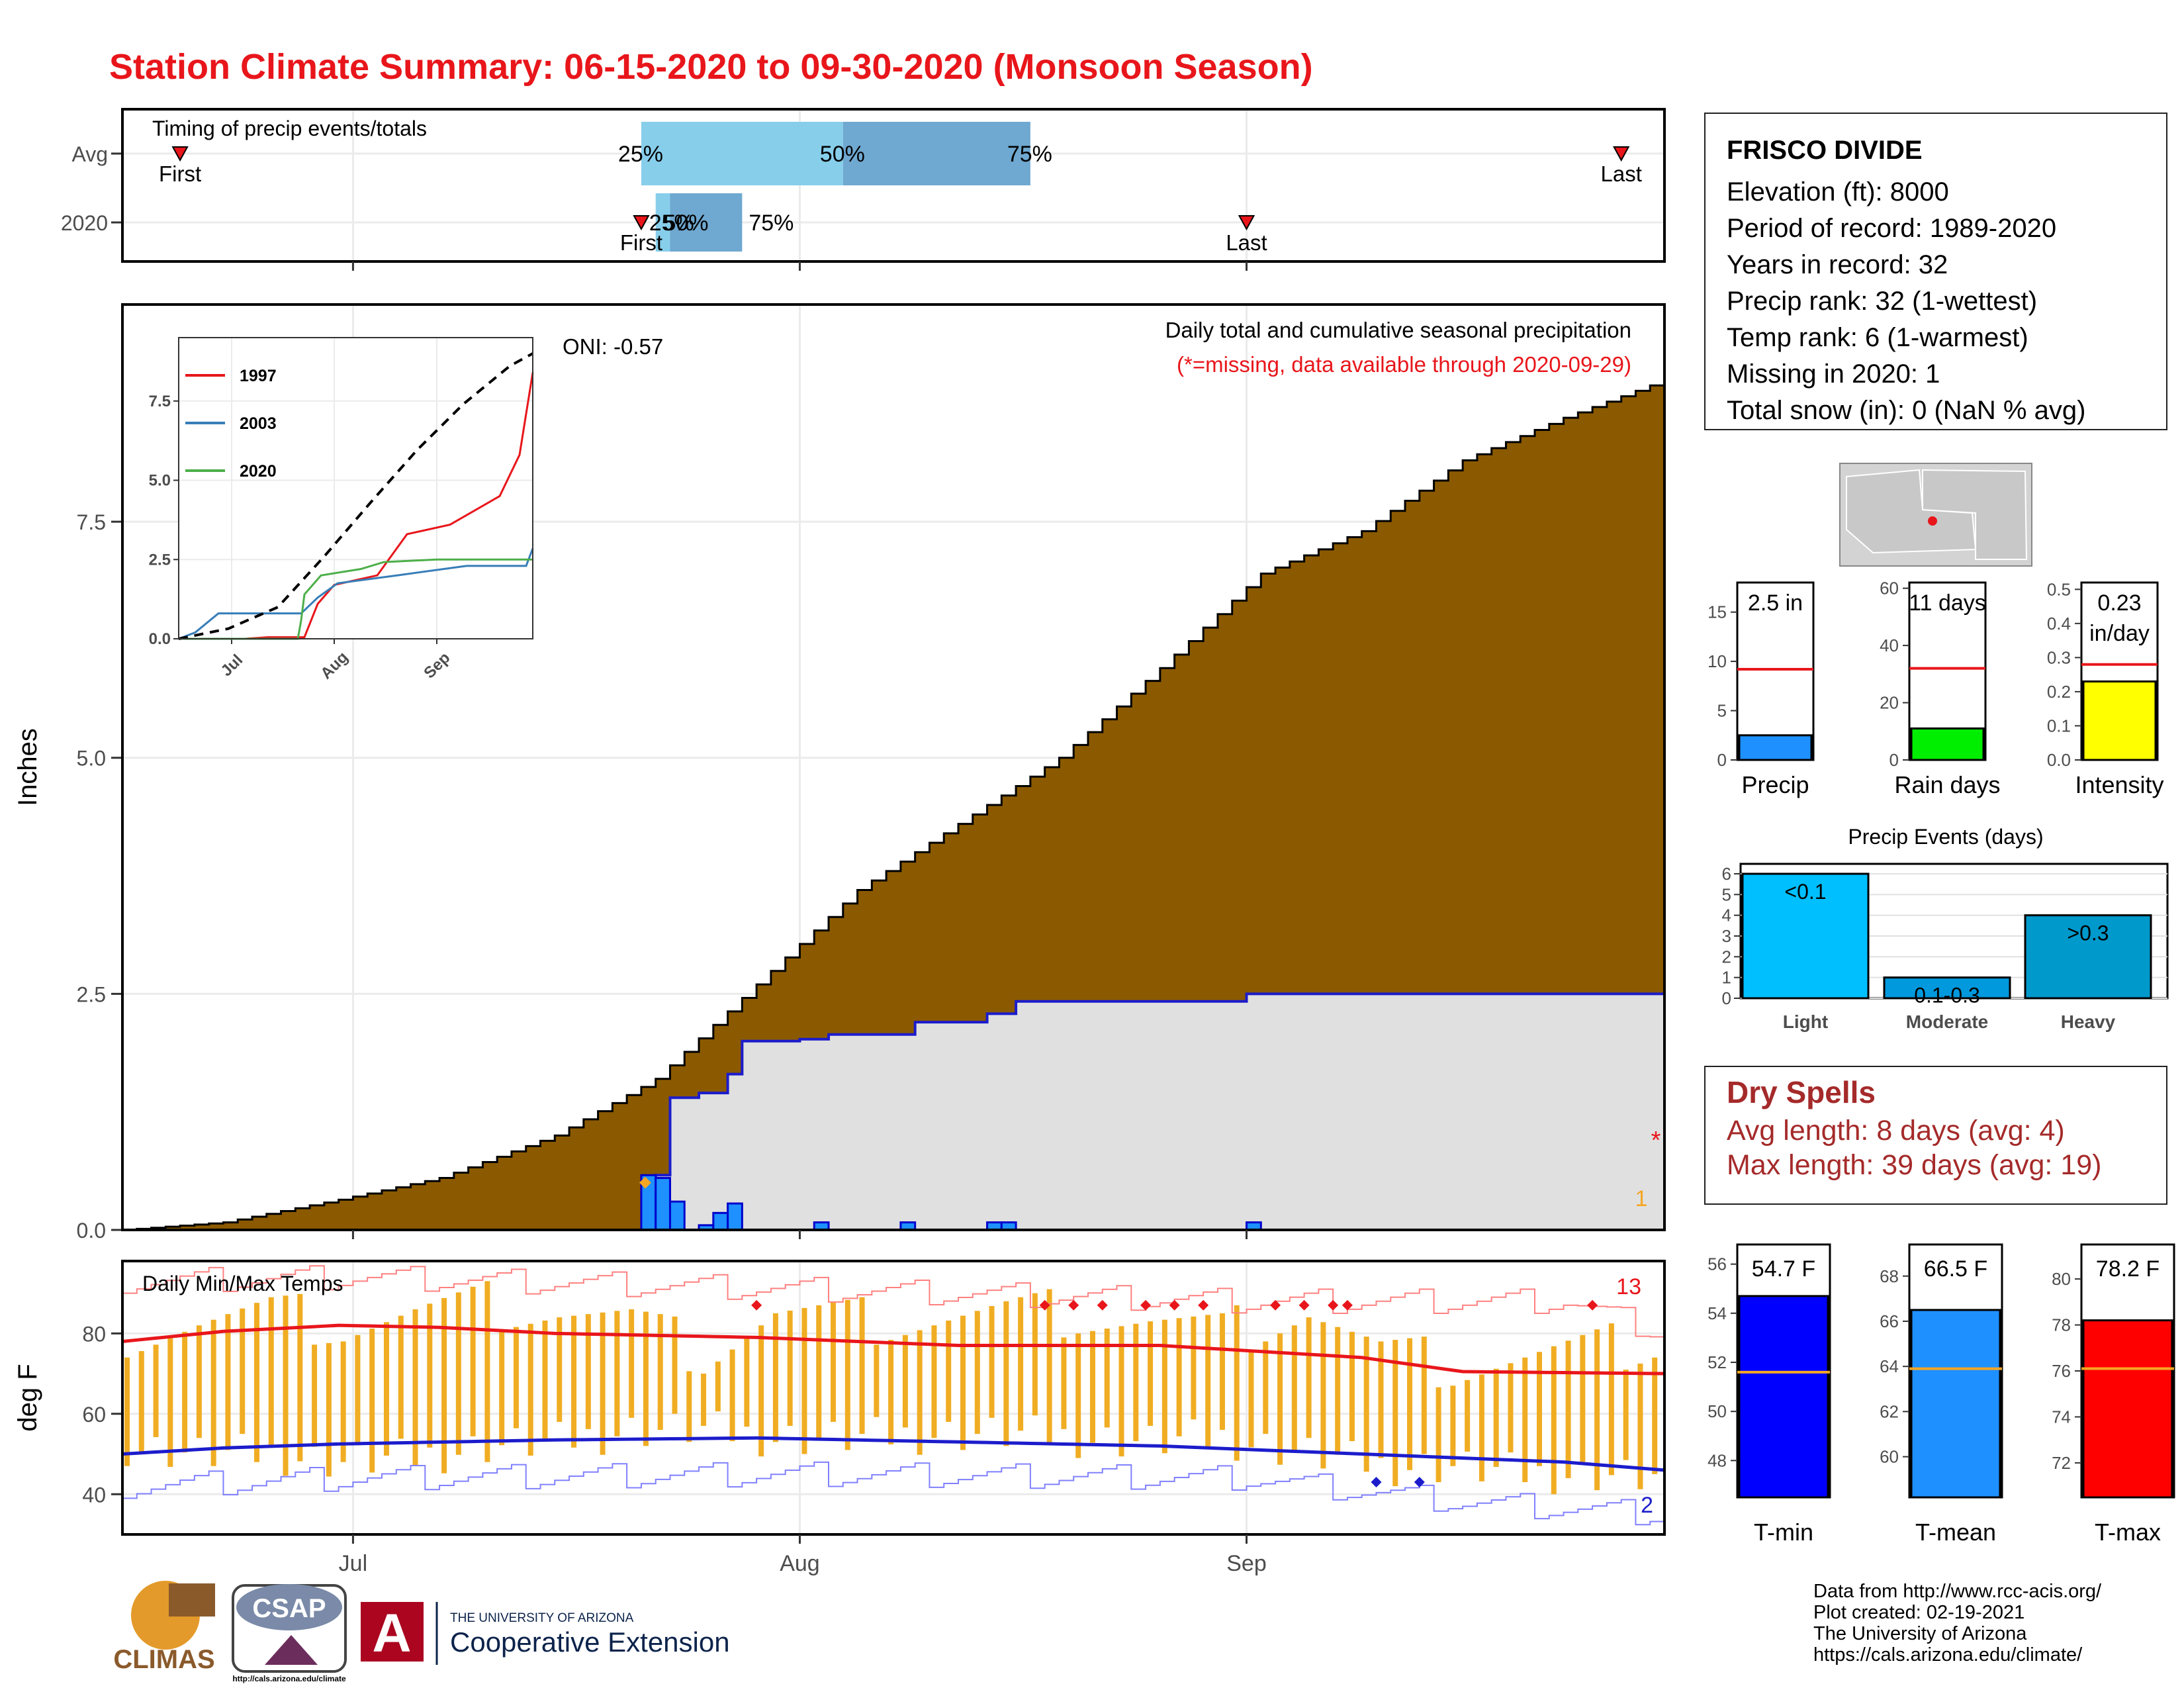 This screenshot has height=1688, width=2184. I want to click on timing-frame, so click(893, 185).